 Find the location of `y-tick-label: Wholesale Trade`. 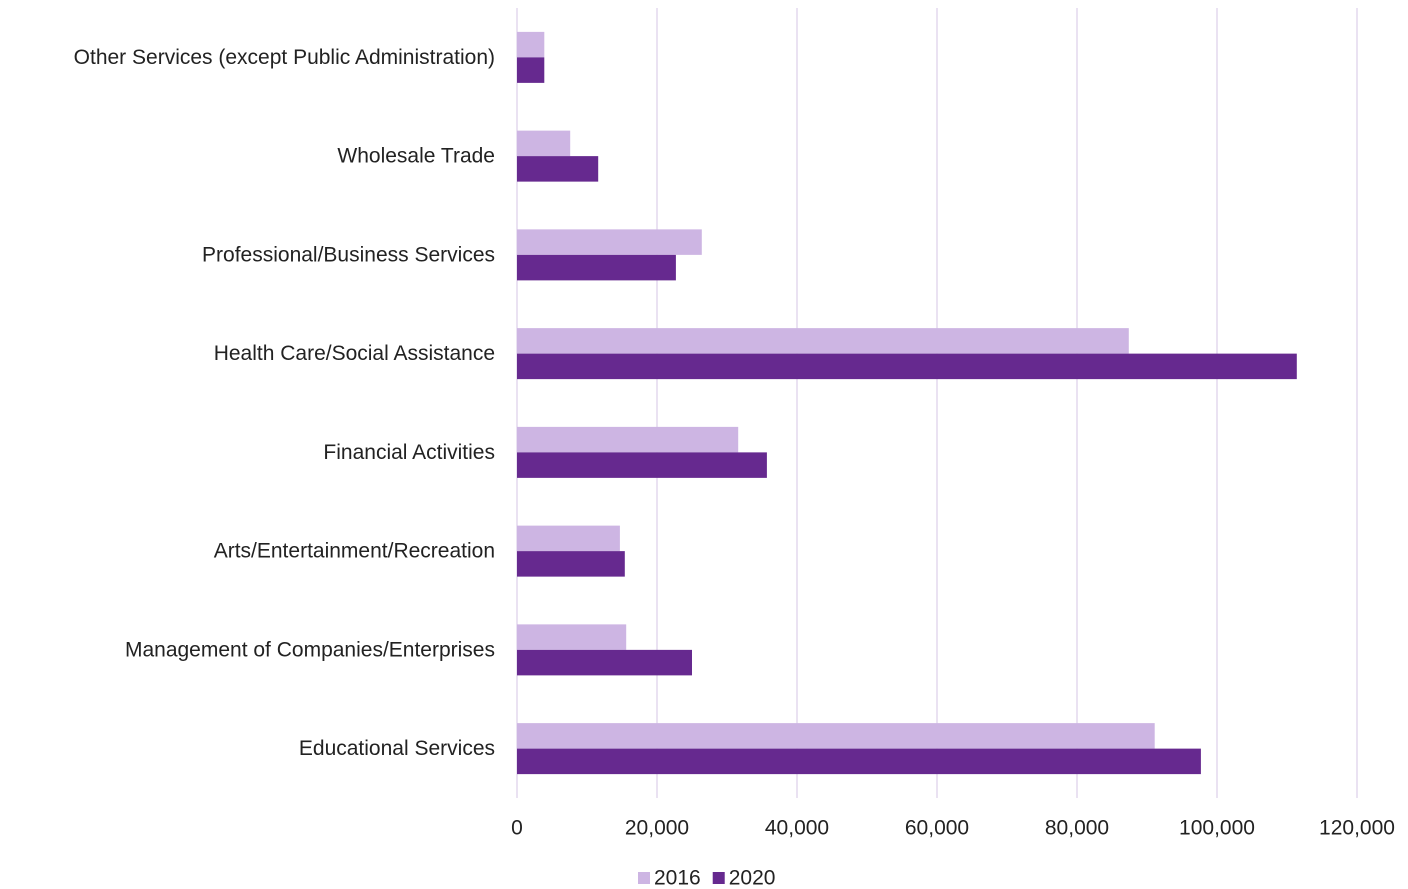

y-tick-label: Wholesale Trade is located at coordinates (416, 156).